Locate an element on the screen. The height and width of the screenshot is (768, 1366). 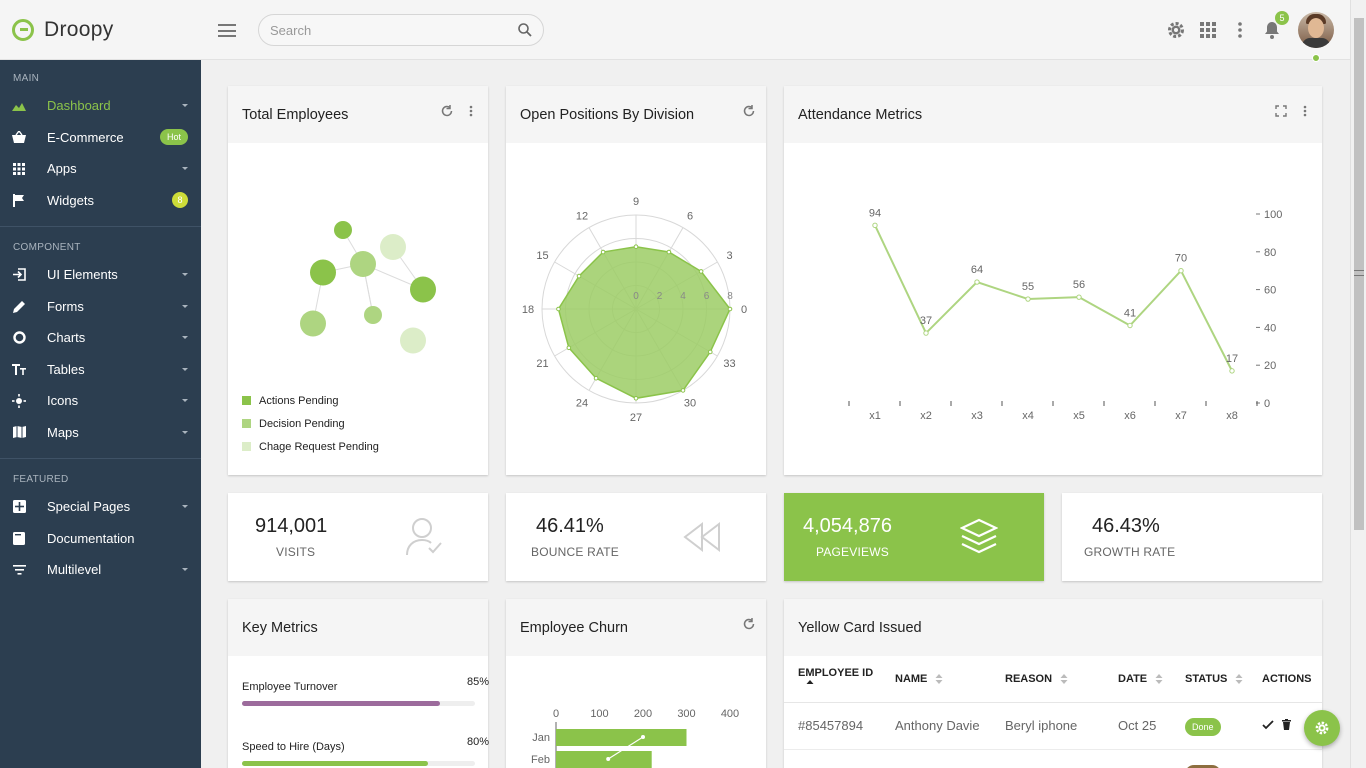
sidebar-item-maps: Maps is located at coordinates (100, 433).